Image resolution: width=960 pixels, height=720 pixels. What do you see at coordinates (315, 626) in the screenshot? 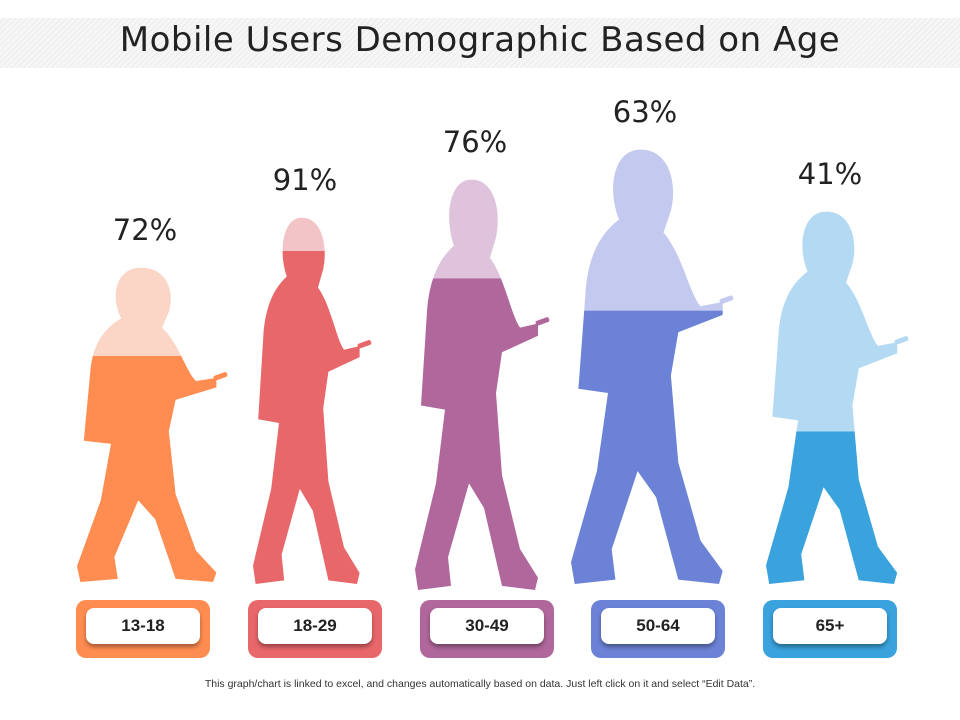
I see `category-label: 18-29` at bounding box center [315, 626].